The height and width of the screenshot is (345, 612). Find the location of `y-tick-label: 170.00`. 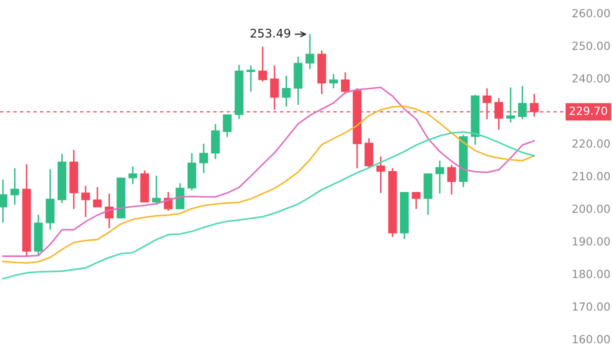

y-tick-label: 170.00 is located at coordinates (591, 306).